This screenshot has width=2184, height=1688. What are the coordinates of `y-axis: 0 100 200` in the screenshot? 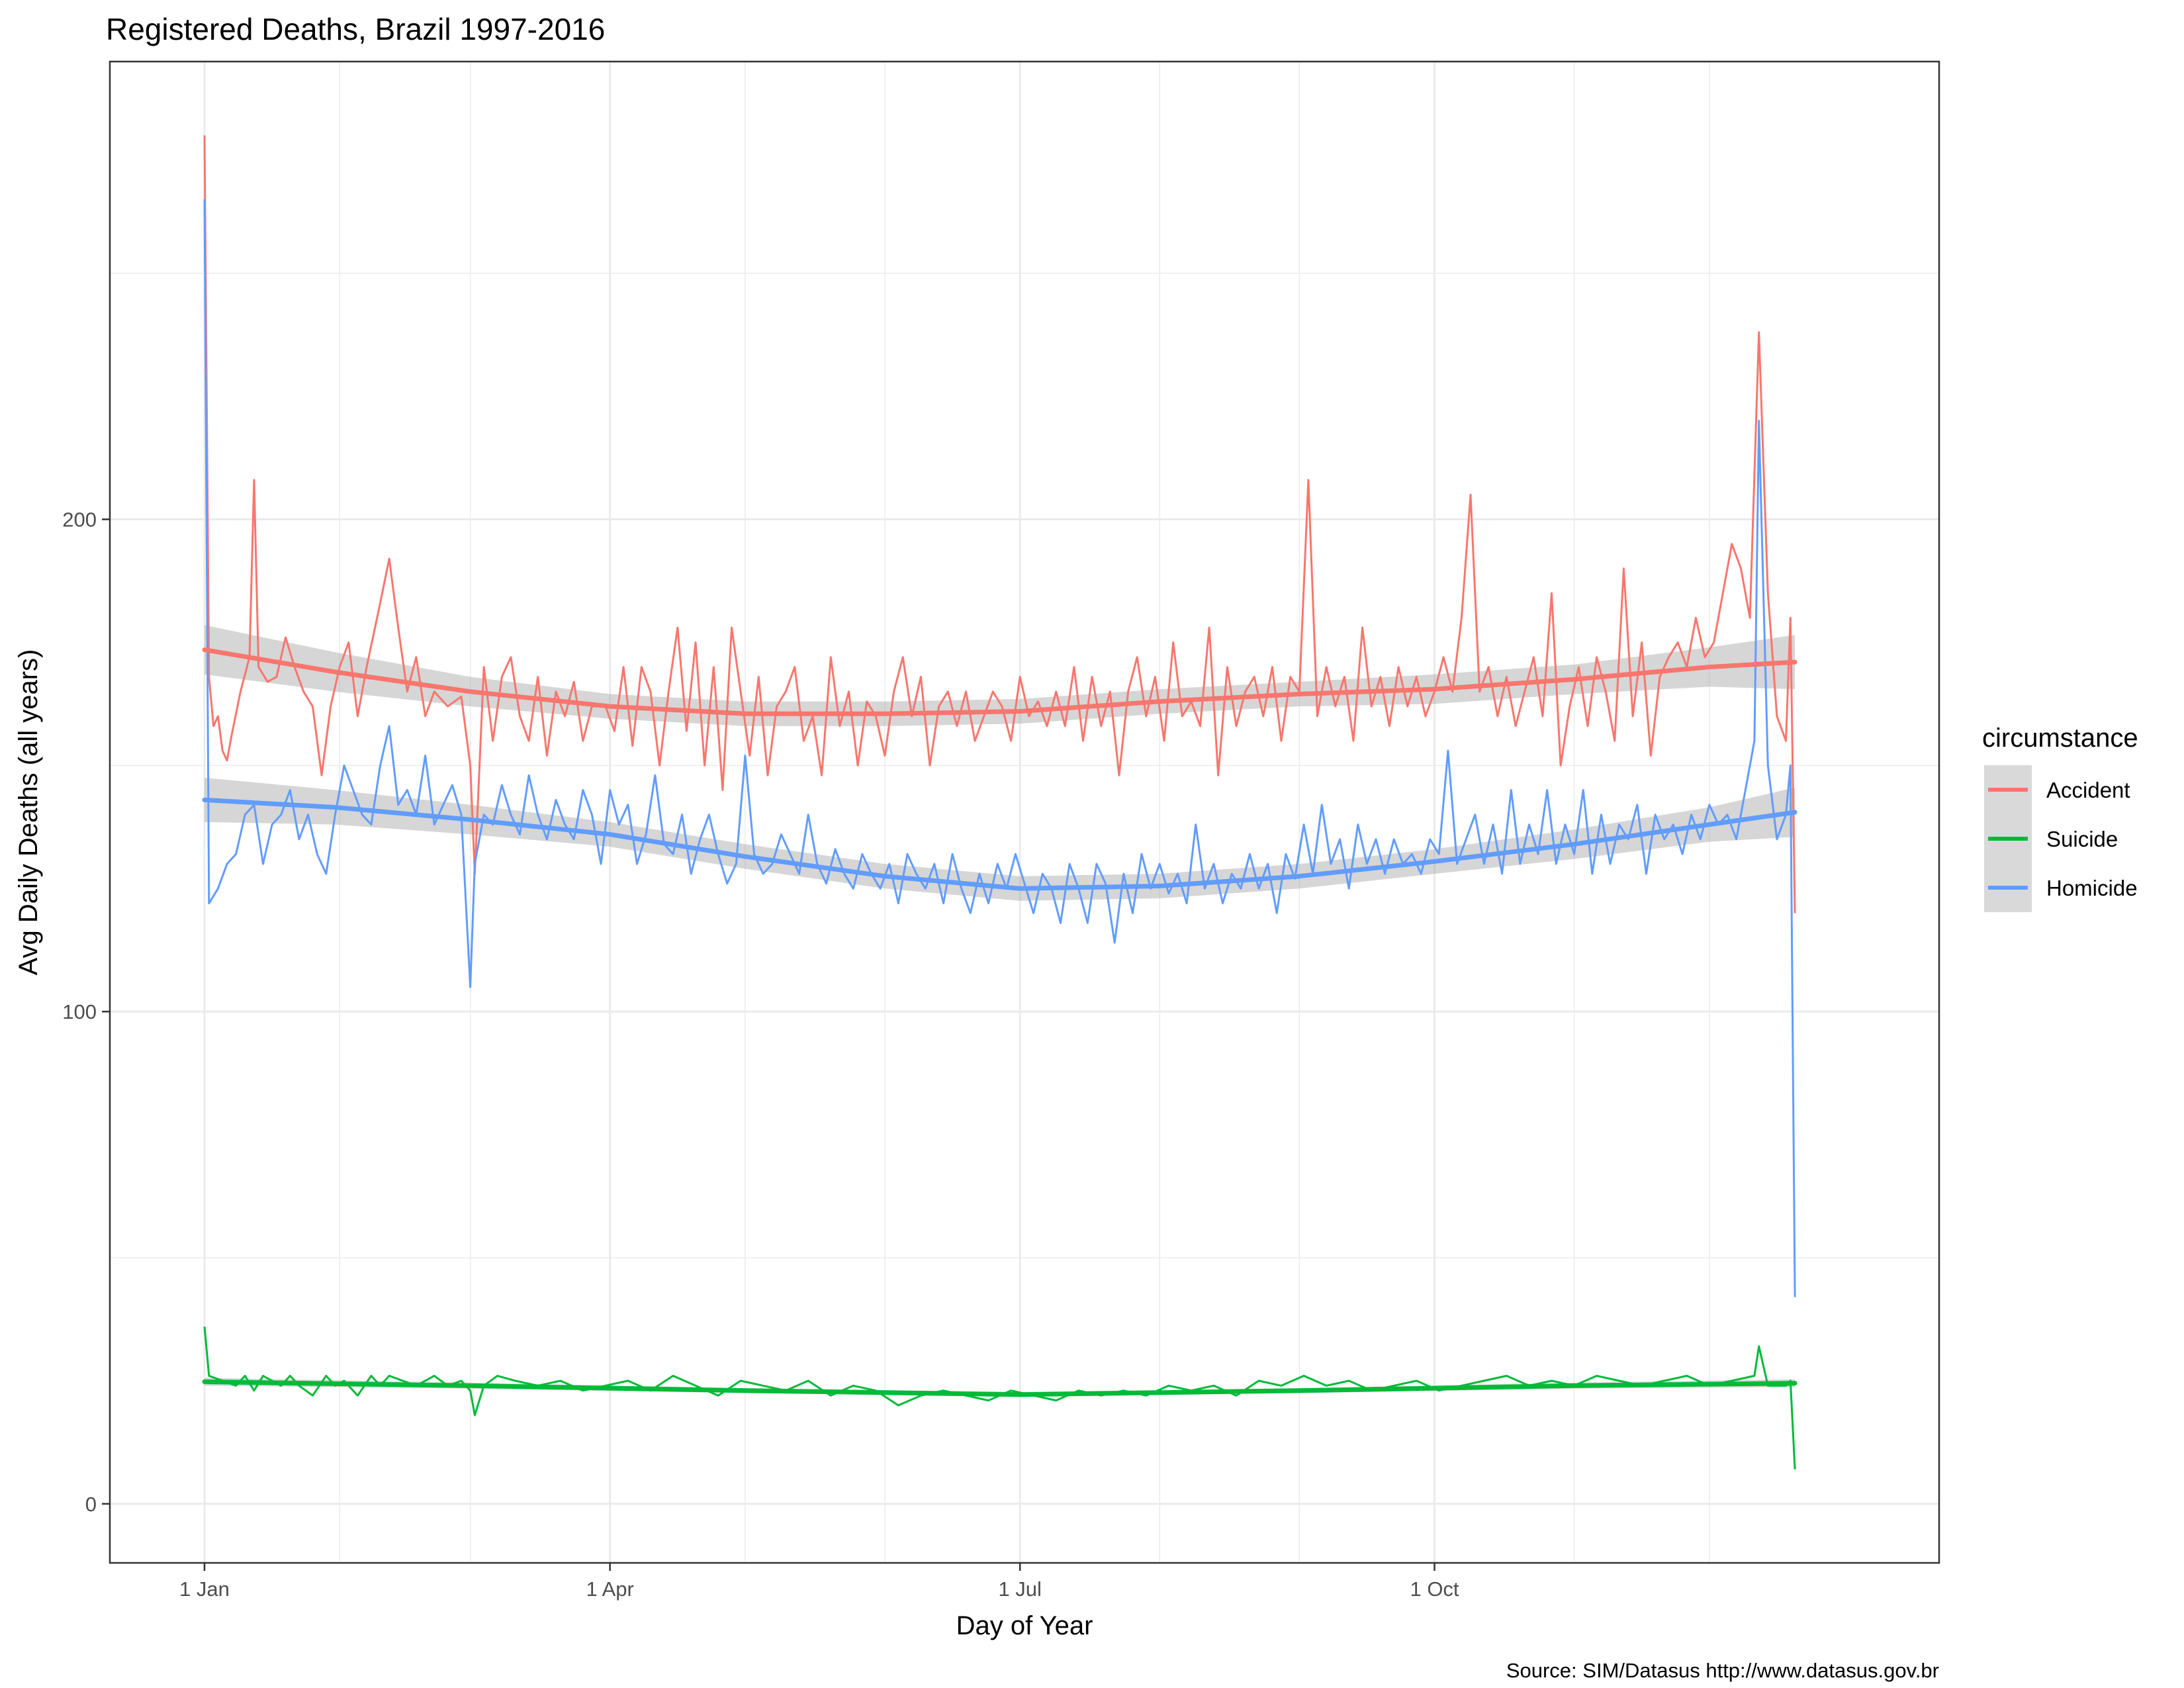 It's located at (86, 1012).